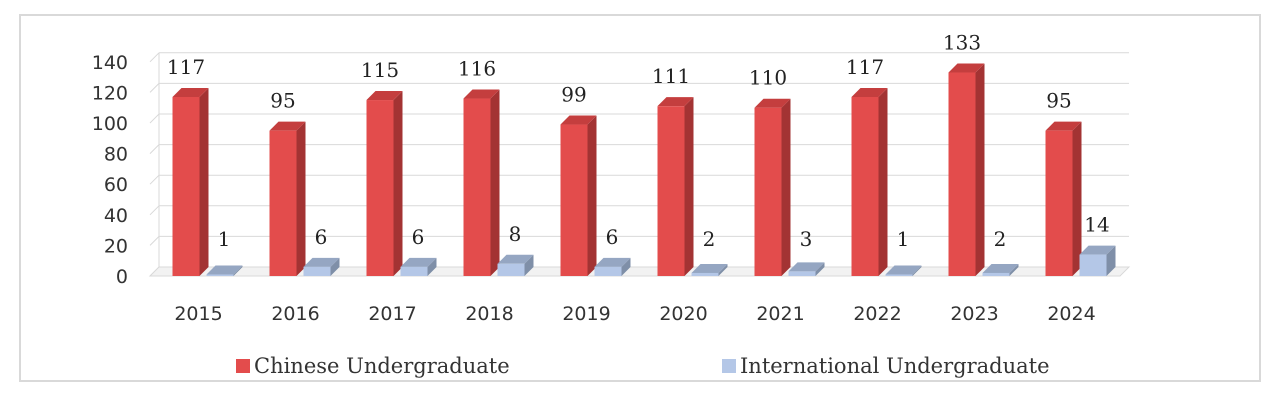 The image size is (1281, 400). What do you see at coordinates (283, 203) in the screenshot?
I see `bar-chinese-2016` at bounding box center [283, 203].